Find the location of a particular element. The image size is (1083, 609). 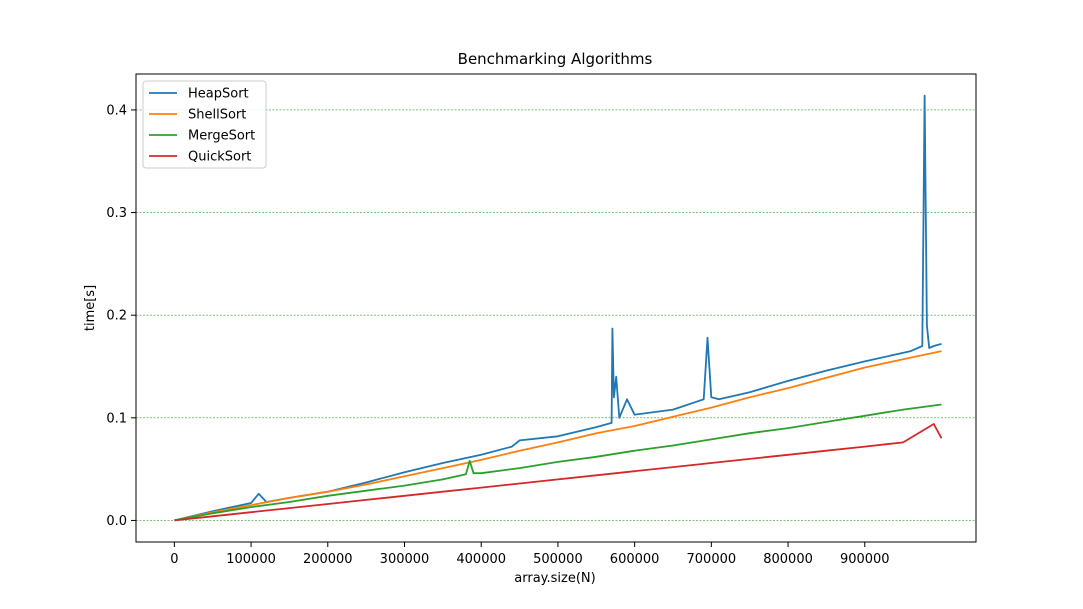

y-tick-label: 0.1 is located at coordinates (116, 418).